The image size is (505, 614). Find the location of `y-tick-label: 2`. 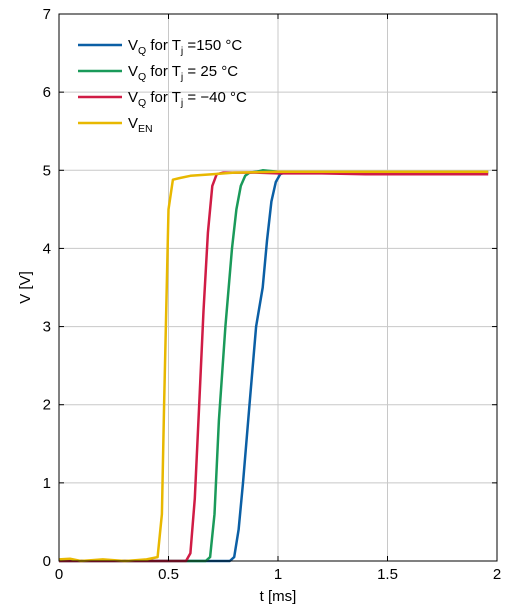

y-tick-label: 2 is located at coordinates (47, 405).